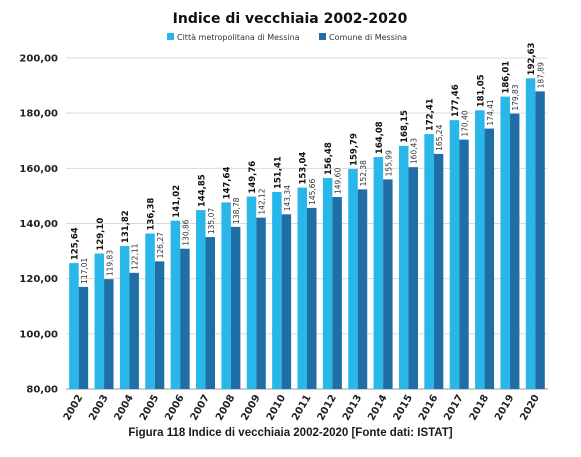  I want to click on data-label-metropolitana: 141,02, so click(177, 201).